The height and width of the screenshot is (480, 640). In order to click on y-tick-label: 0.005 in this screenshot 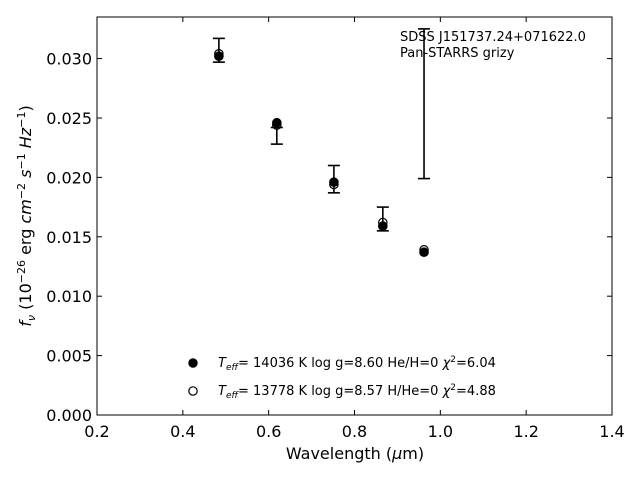, I will do `click(69, 356)`.